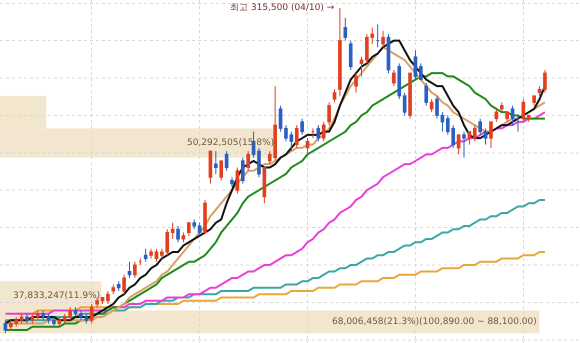 The image size is (580, 343). What do you see at coordinates (282, 8) in the screenshot?
I see `annotation: 최고 315,500 (04/10) →` at bounding box center [282, 8].